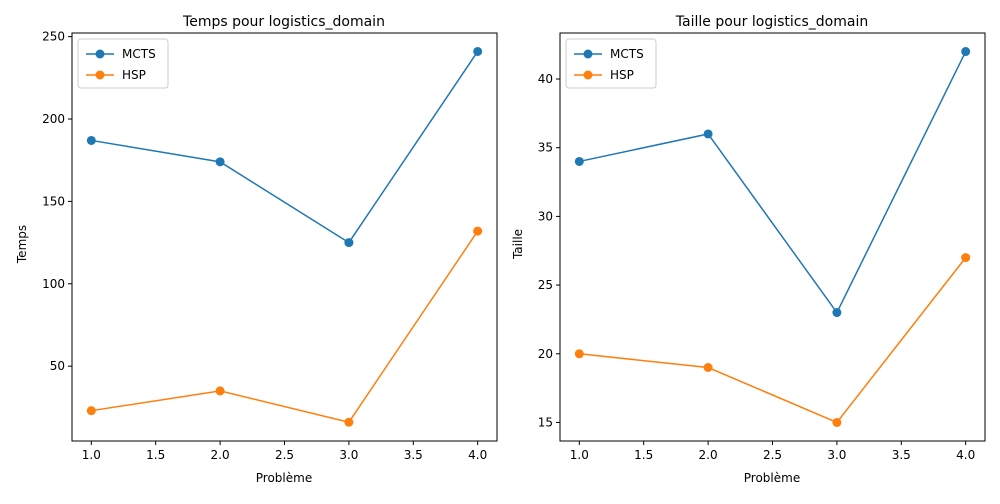 This screenshot has width=1000, height=504. Describe the element at coordinates (53, 119) in the screenshot. I see `y-tick-label: 200` at that location.